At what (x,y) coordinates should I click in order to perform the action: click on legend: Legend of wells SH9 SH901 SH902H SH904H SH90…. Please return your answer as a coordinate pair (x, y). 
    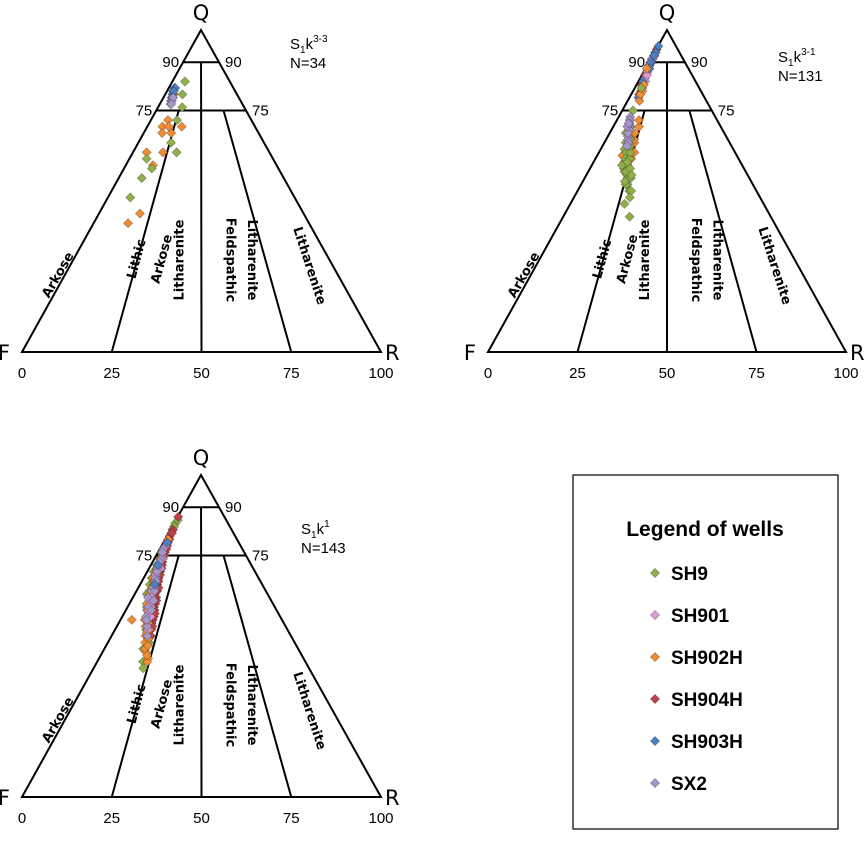
    Looking at the image, I should click on (705, 652).